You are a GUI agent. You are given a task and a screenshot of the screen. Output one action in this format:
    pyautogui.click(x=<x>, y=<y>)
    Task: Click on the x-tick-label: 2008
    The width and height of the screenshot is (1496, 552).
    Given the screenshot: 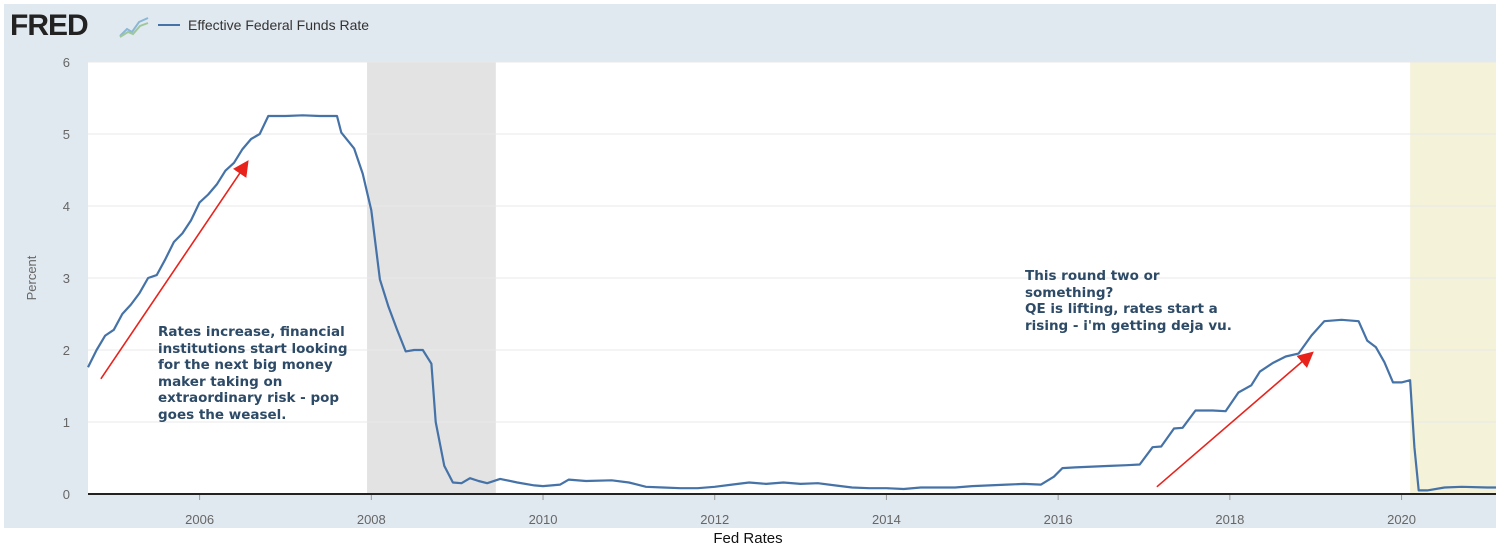 What is the action you would take?
    pyautogui.click(x=371, y=519)
    